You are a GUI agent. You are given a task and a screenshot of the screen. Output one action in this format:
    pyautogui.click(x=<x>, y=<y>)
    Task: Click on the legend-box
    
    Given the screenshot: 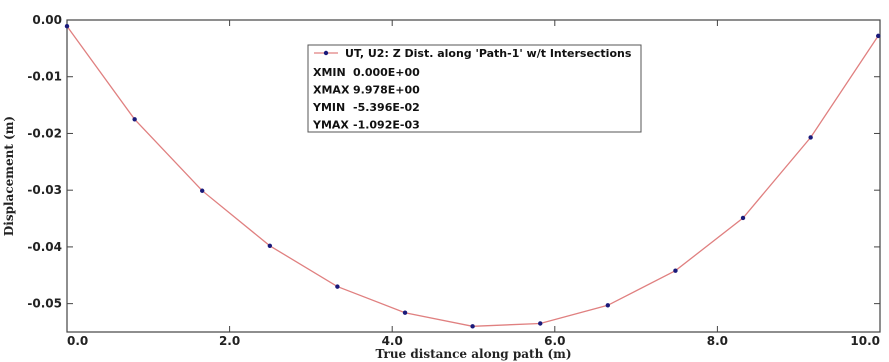 What is the action you would take?
    pyautogui.click(x=474, y=88)
    